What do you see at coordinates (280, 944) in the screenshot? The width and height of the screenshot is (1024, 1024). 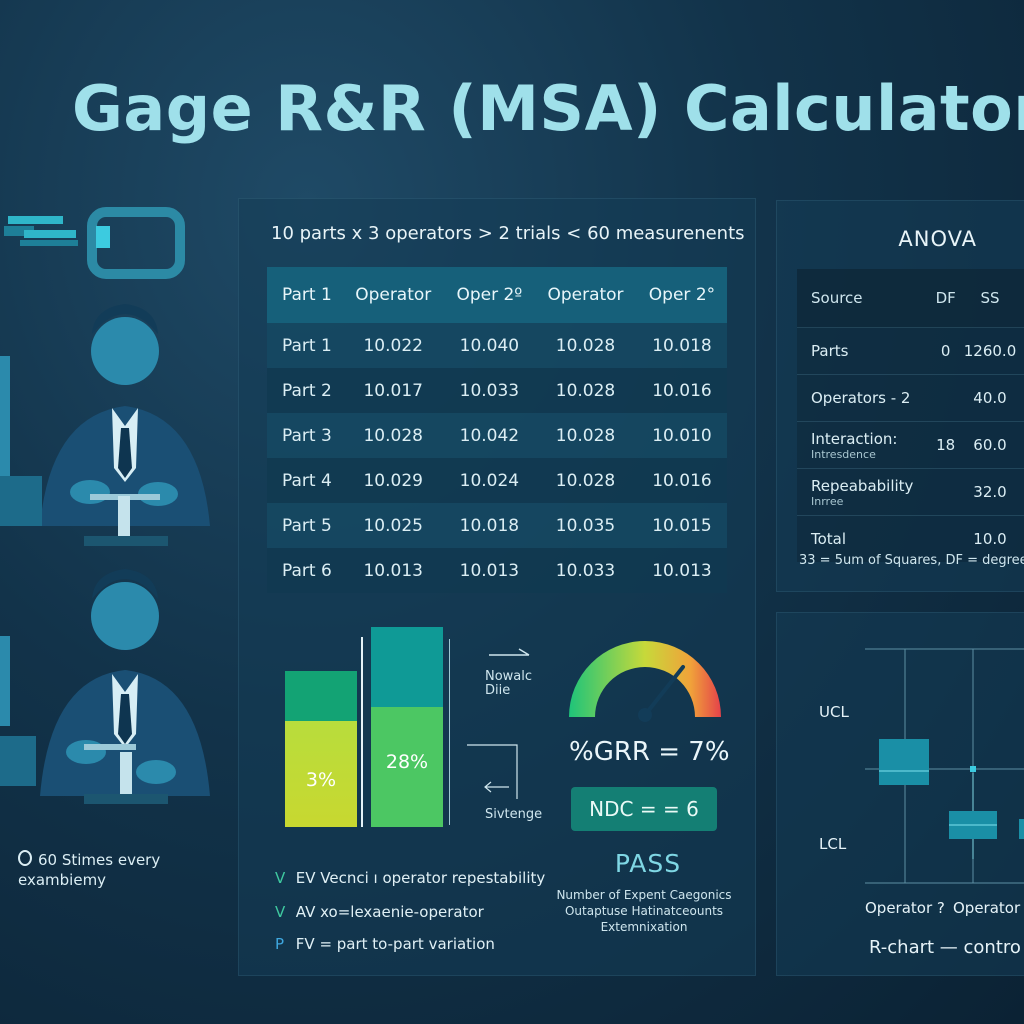 I see `p-icon: P` at bounding box center [280, 944].